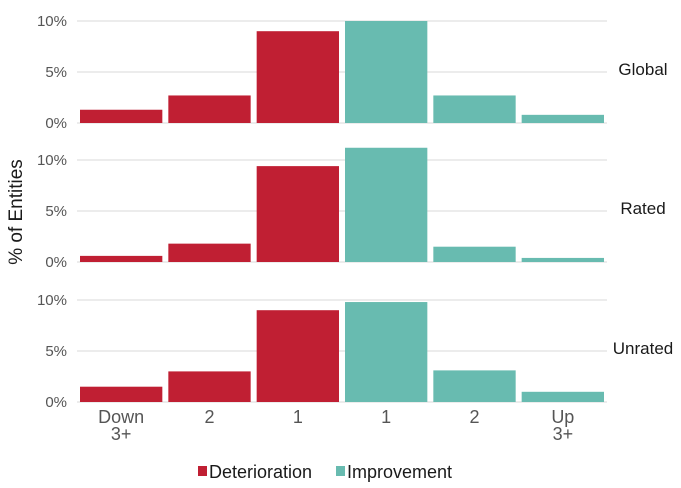 The image size is (681, 488). Describe the element at coordinates (340, 471) in the screenshot. I see `legend-swatch-improvement` at that location.